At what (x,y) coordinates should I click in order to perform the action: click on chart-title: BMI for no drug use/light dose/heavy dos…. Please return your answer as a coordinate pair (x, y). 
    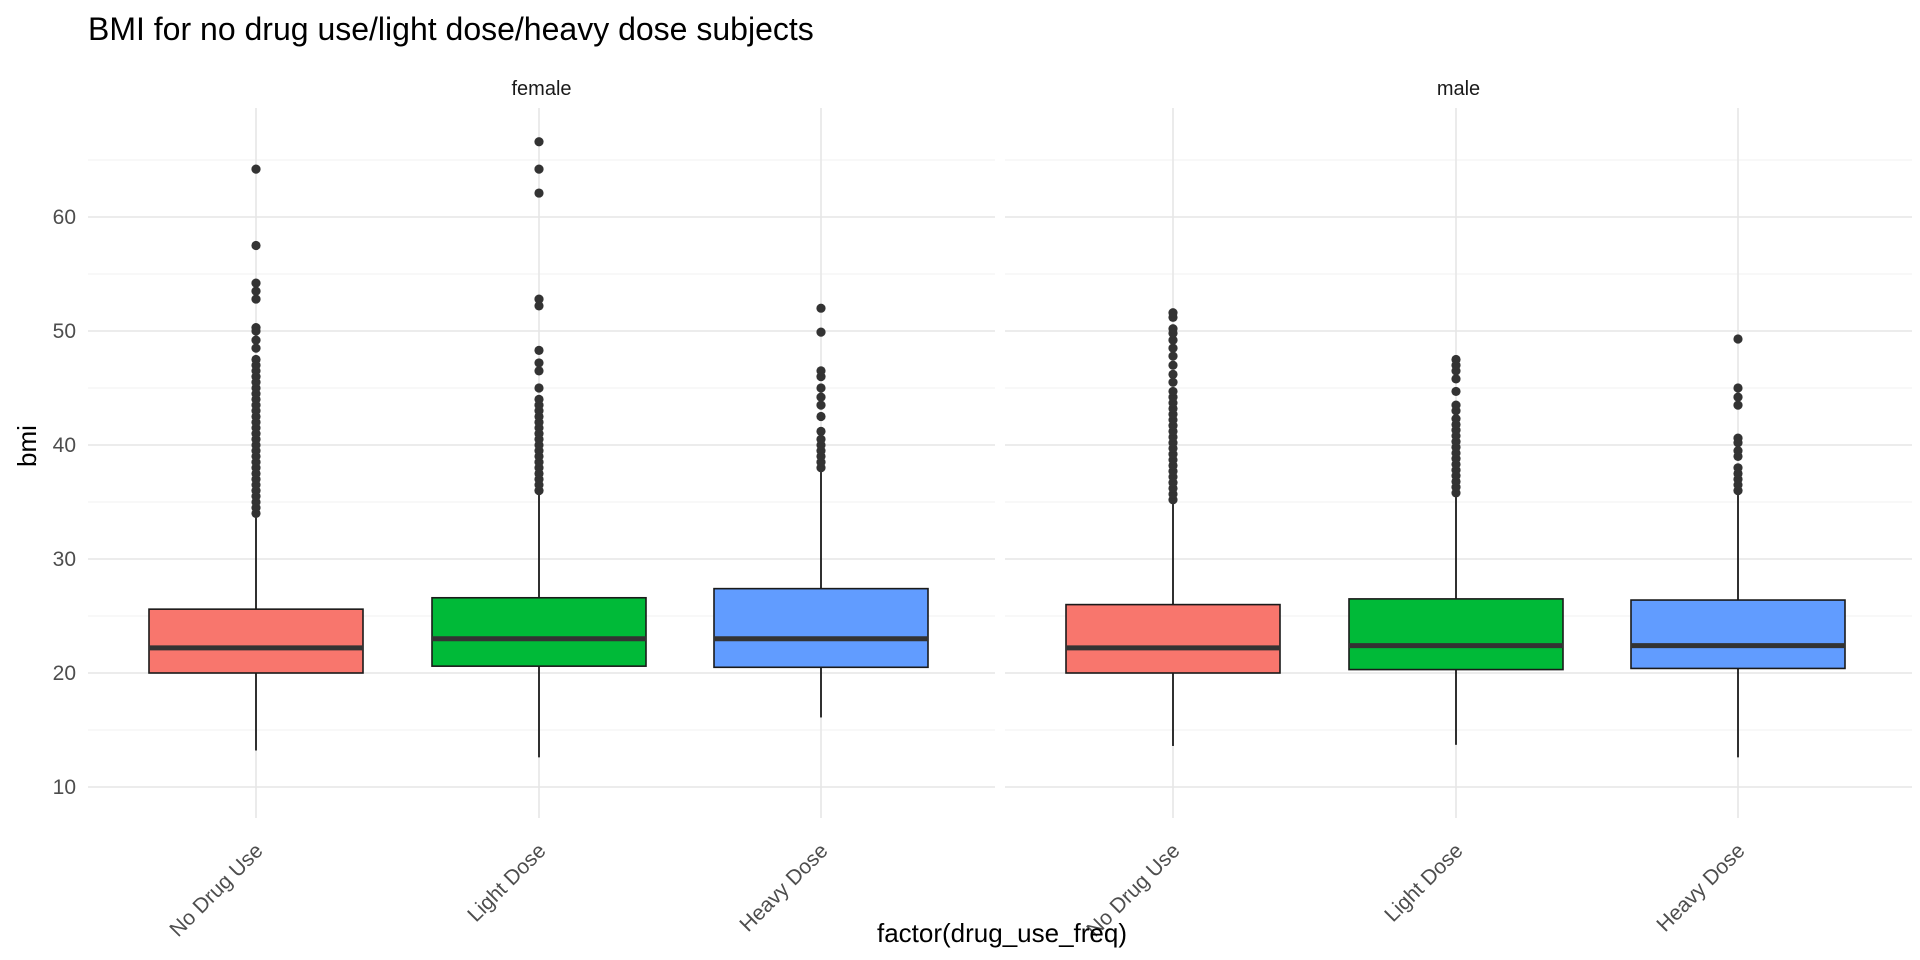
    Looking at the image, I should click on (451, 29).